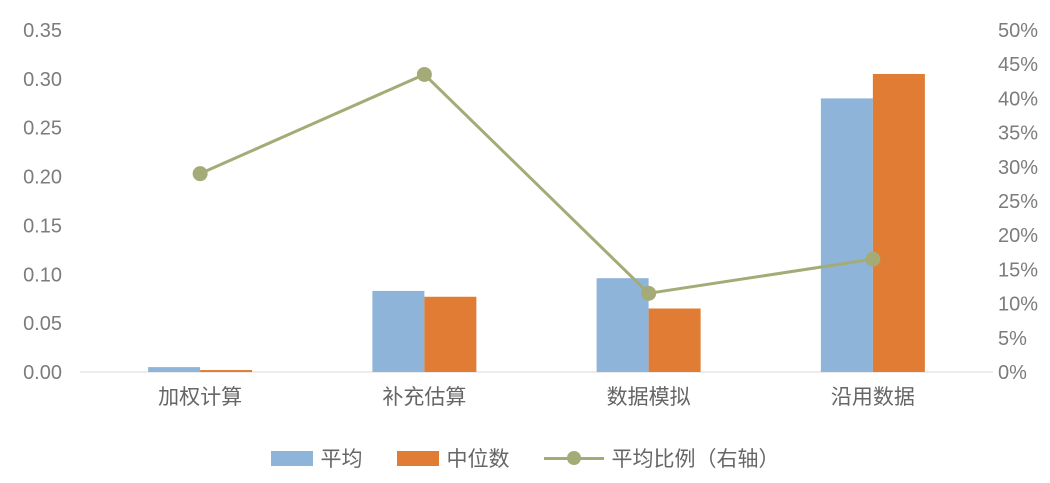 This screenshot has width=1050, height=483. What do you see at coordinates (42, 324) in the screenshot?
I see `left-axis-tick-label: 0.05` at bounding box center [42, 324].